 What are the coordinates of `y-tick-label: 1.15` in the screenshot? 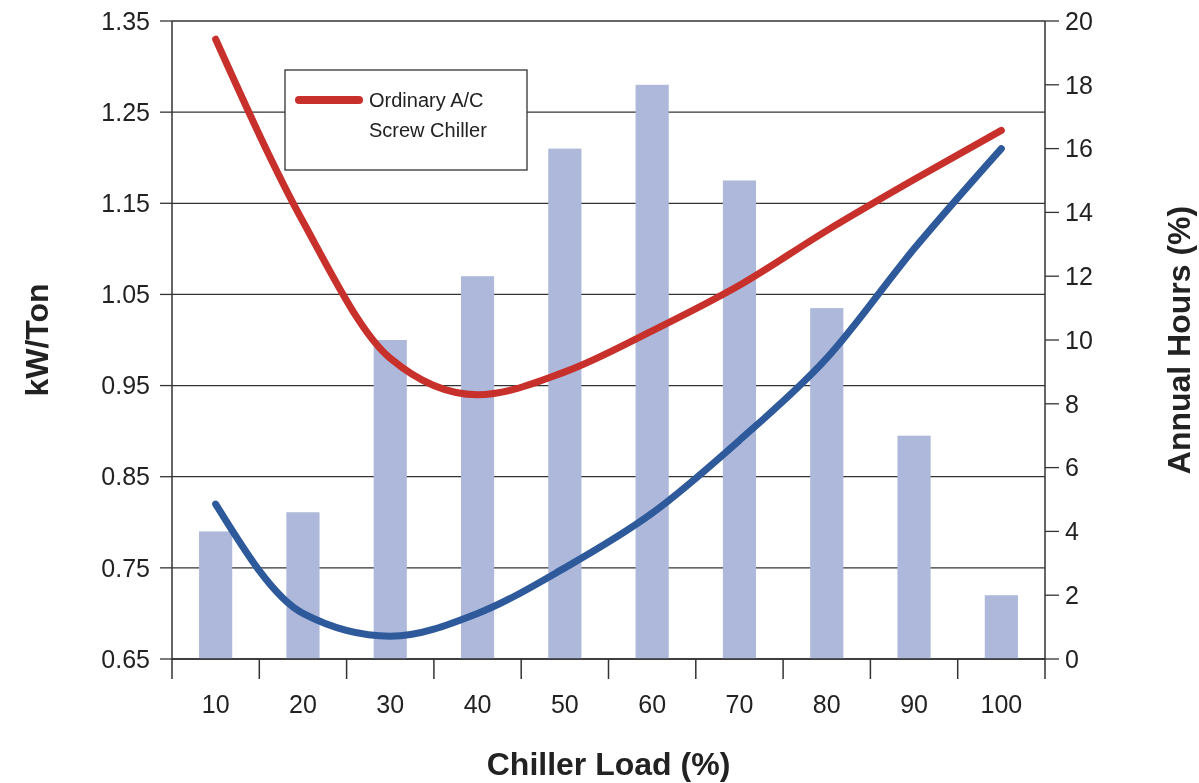 It's located at (125, 203).